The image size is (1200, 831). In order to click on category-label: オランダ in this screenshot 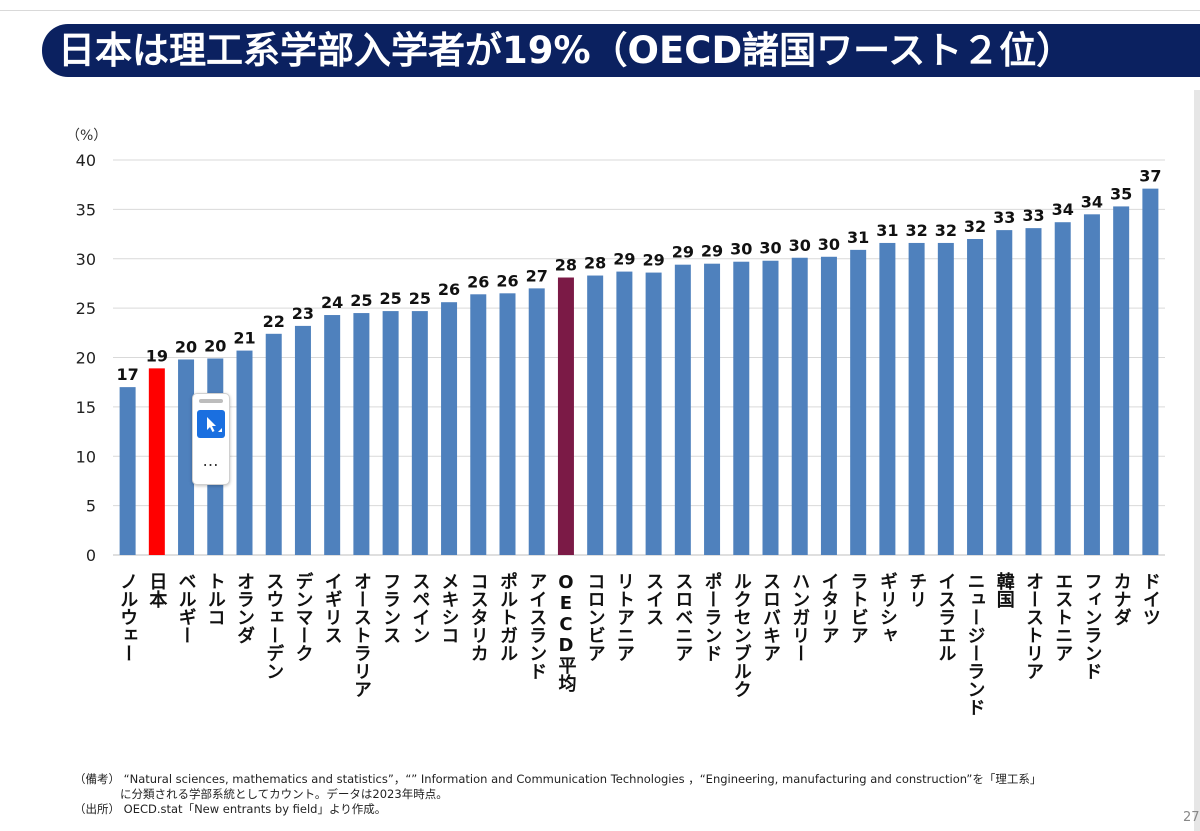, I will do `click(244, 608)`.